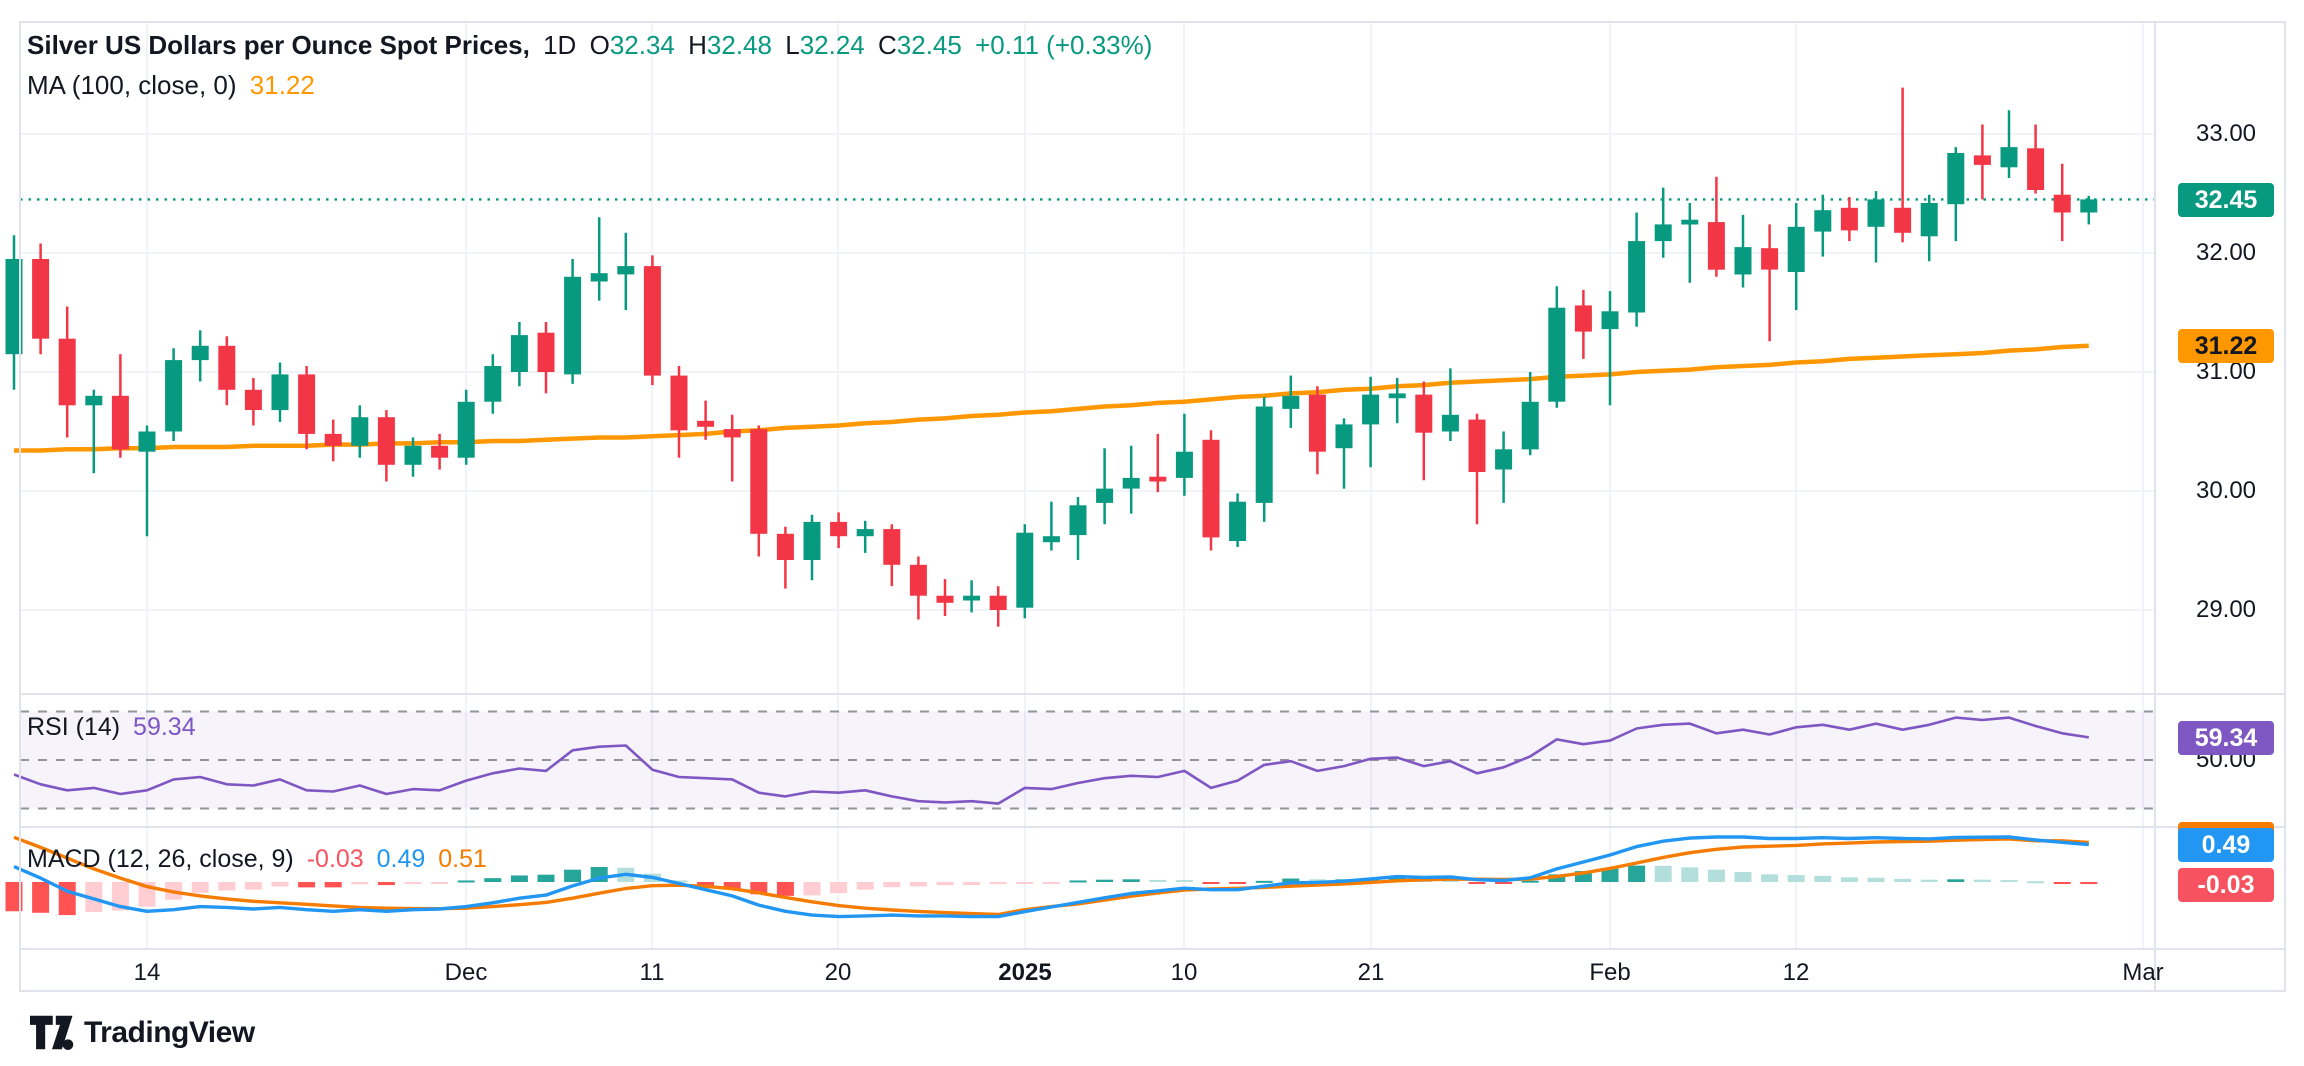 The height and width of the screenshot is (1066, 2304). I want to click on time-axis-label: 20, so click(838, 972).